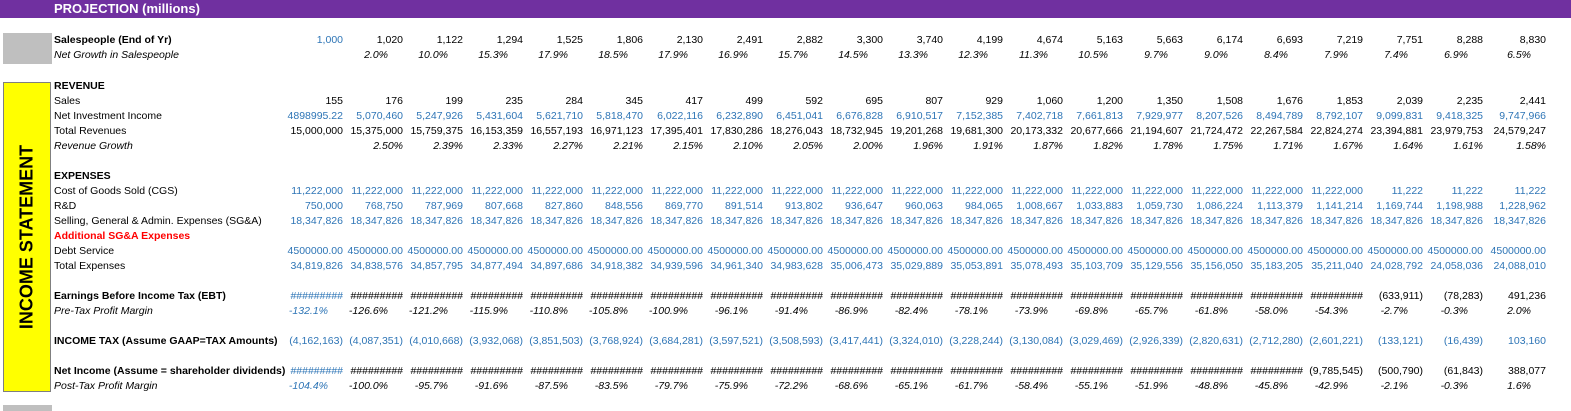 The height and width of the screenshot is (411, 1571). What do you see at coordinates (976, 131) in the screenshot?
I see `cell-value: 19,681,300` at bounding box center [976, 131].